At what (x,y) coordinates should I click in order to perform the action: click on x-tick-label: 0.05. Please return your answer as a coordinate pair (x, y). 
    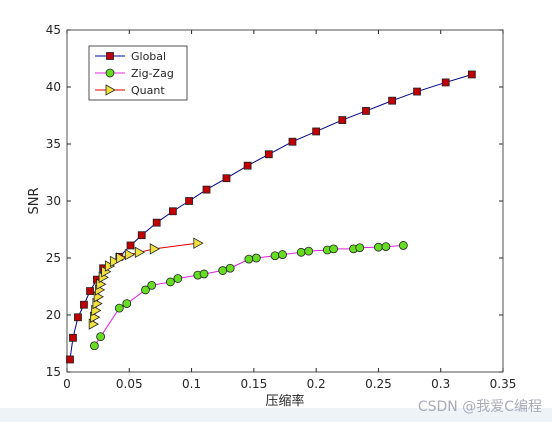
    Looking at the image, I should click on (129, 384).